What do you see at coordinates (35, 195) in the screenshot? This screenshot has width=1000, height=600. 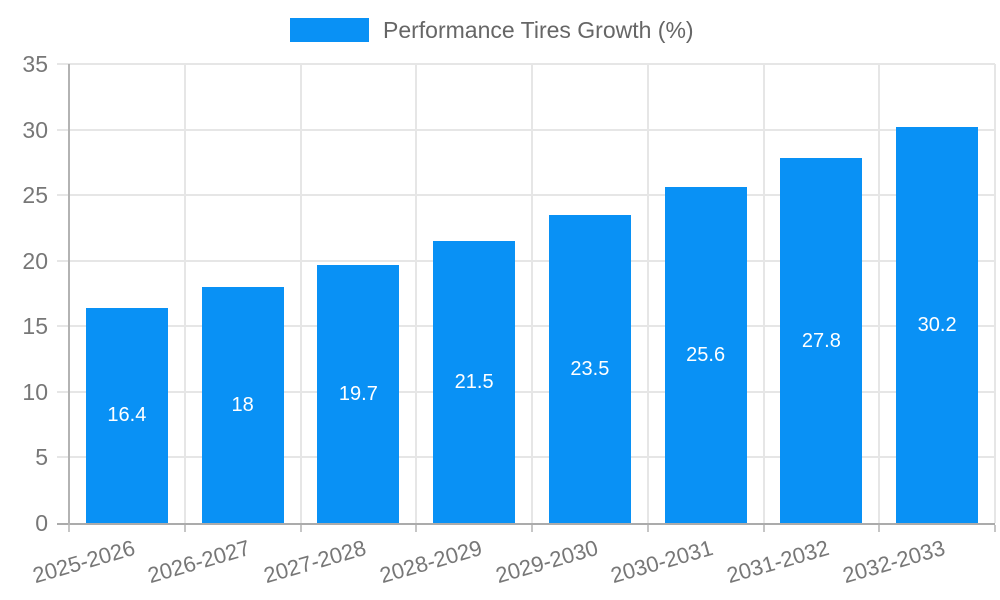 I see `y-axis-tick-label: 25` at bounding box center [35, 195].